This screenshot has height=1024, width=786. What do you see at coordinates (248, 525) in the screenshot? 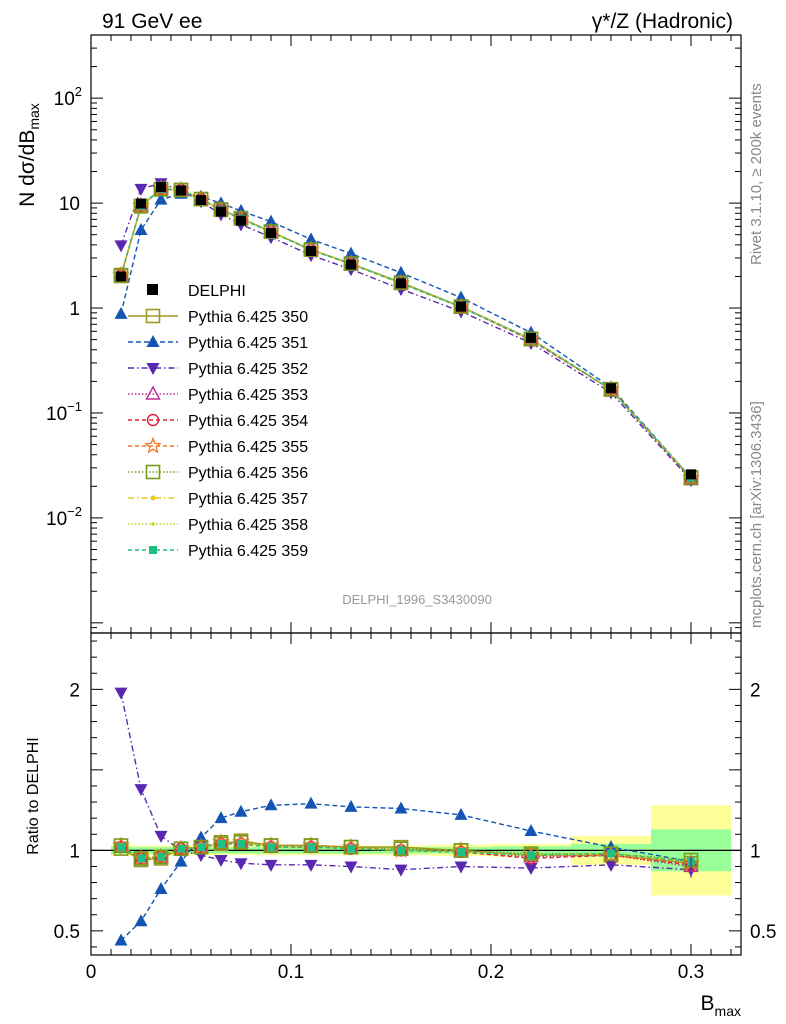
I see `legend-label: Pythia 6.425 358` at bounding box center [248, 525].